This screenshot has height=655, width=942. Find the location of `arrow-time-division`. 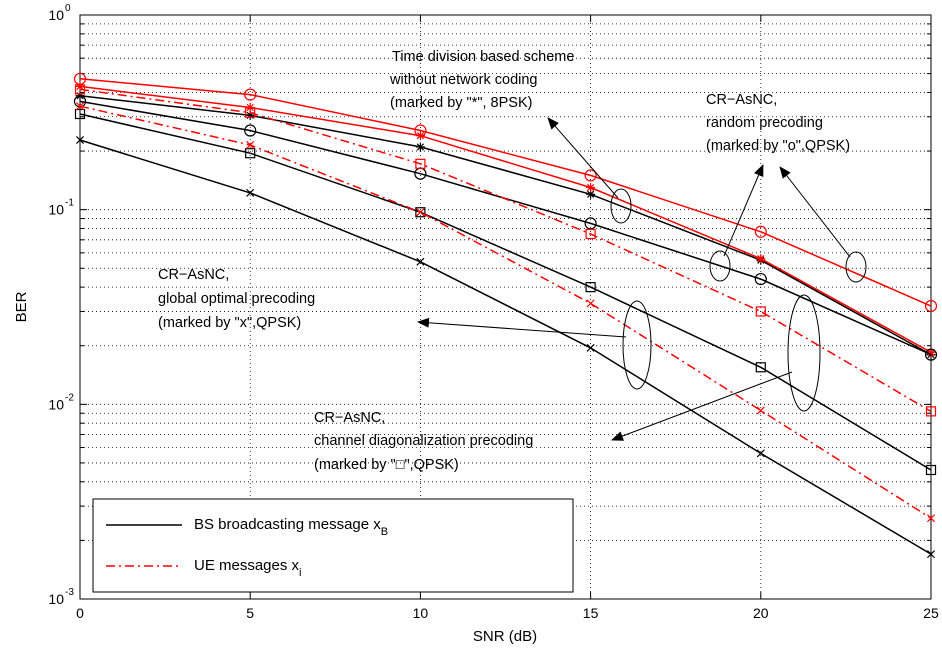

arrow-time-division is located at coordinates (583, 158).